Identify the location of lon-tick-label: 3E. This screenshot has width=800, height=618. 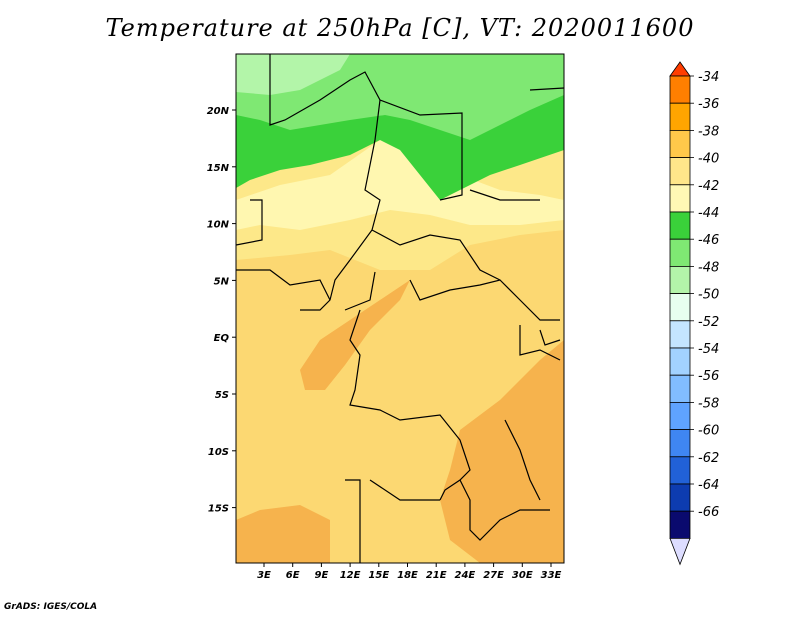
(264, 575).